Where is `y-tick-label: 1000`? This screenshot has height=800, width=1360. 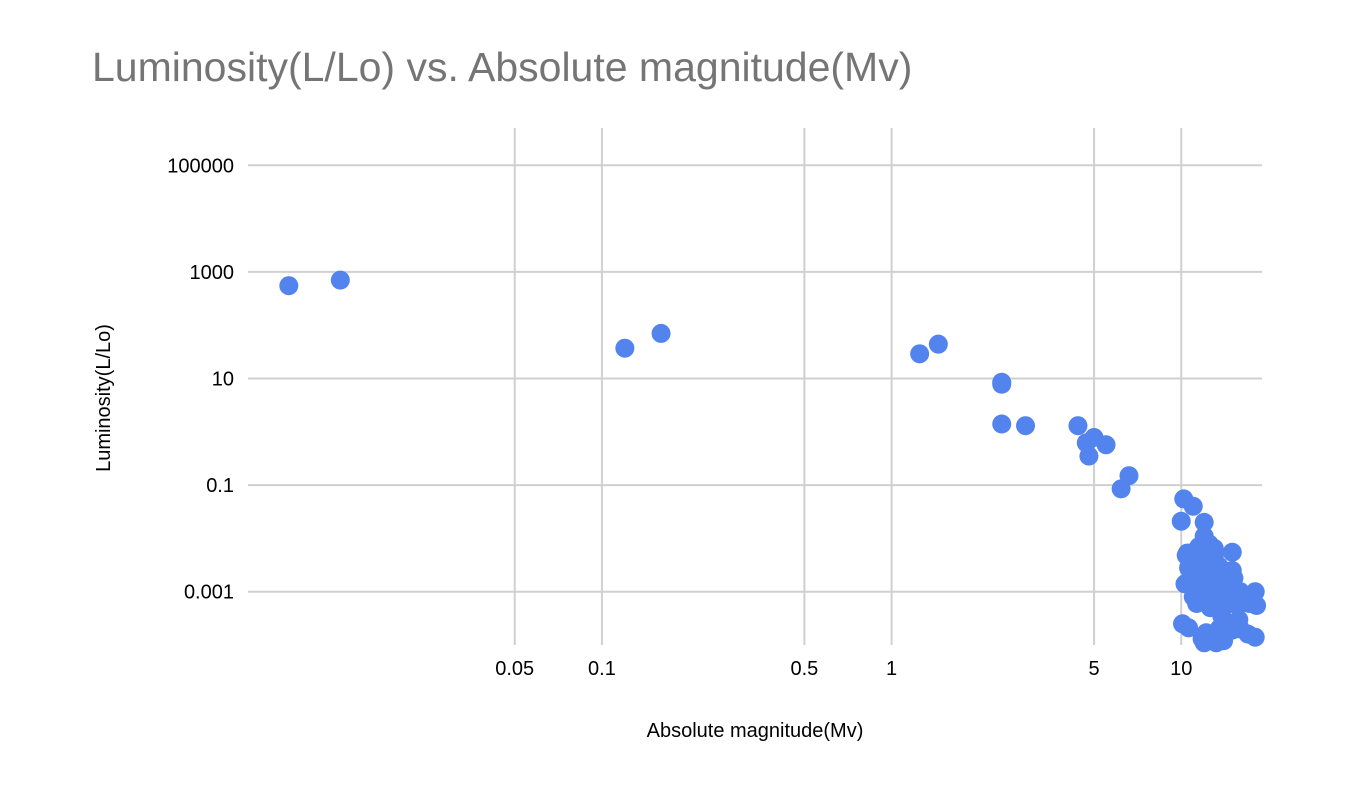 y-tick-label: 1000 is located at coordinates (212, 273).